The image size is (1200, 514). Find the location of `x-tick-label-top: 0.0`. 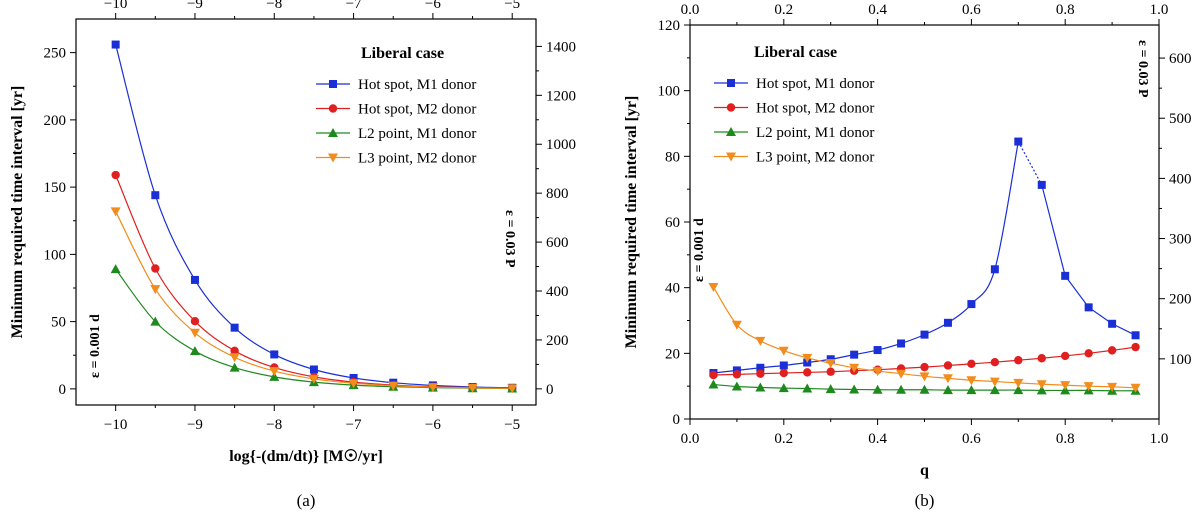

x-tick-label-top: 0.0 is located at coordinates (690, 10).